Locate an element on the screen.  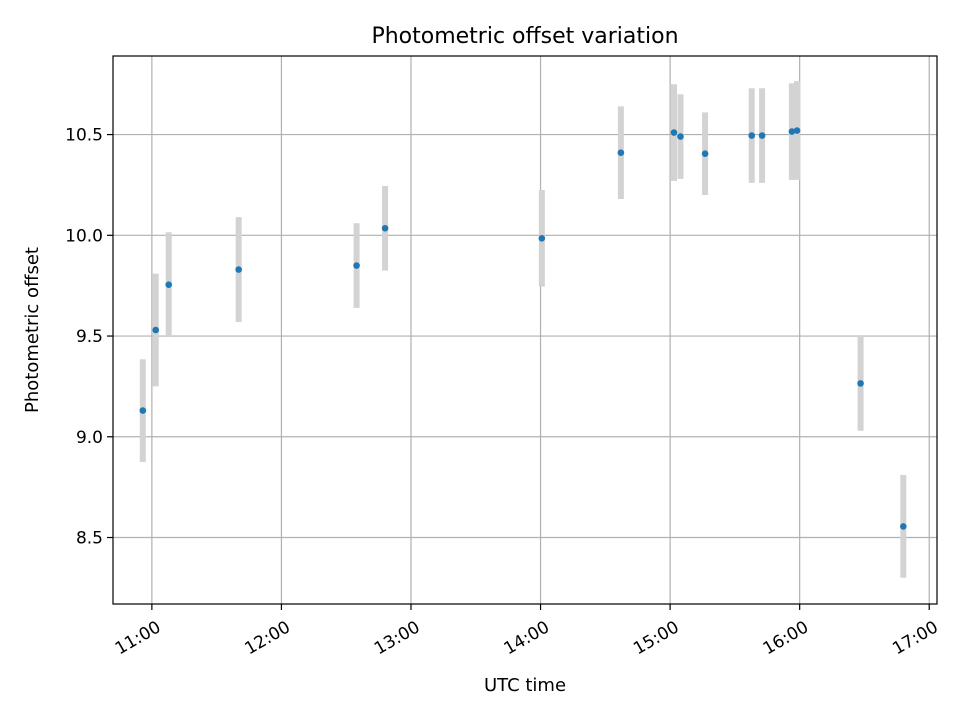
x-axis-label: UTC time is located at coordinates (525, 685).